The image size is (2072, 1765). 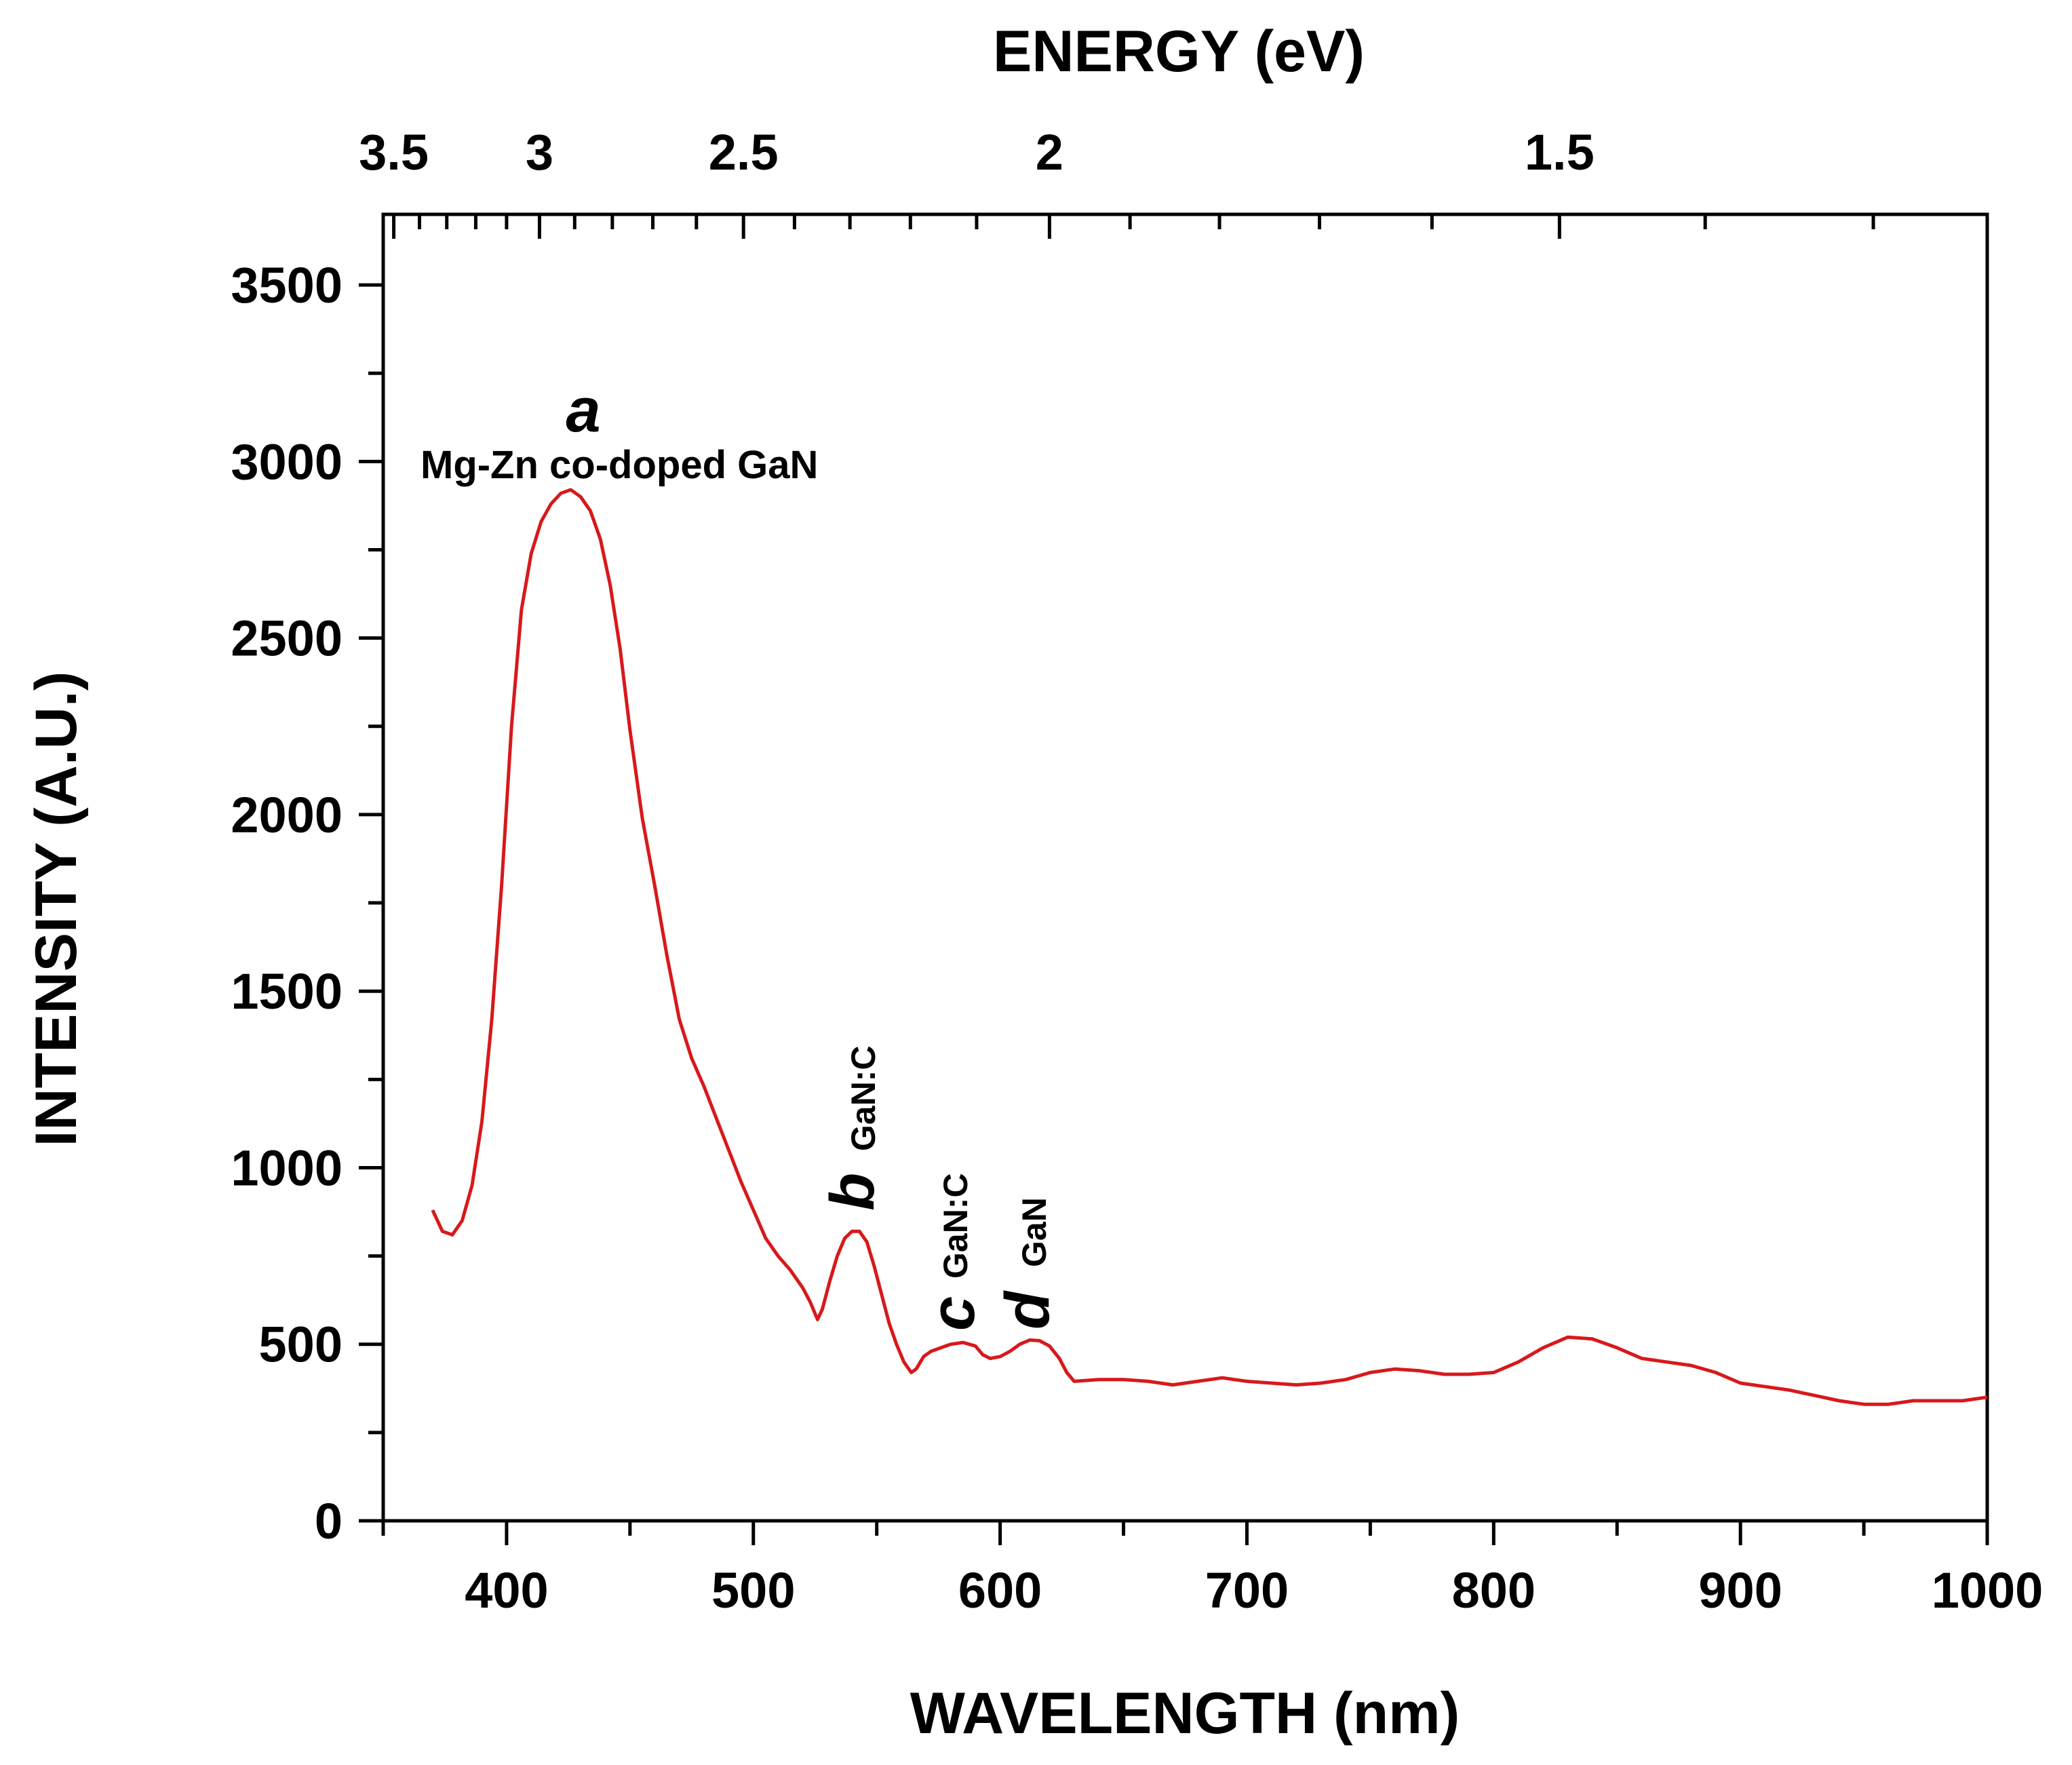 What do you see at coordinates (287, 638) in the screenshot?
I see `y-tick-label: 2500` at bounding box center [287, 638].